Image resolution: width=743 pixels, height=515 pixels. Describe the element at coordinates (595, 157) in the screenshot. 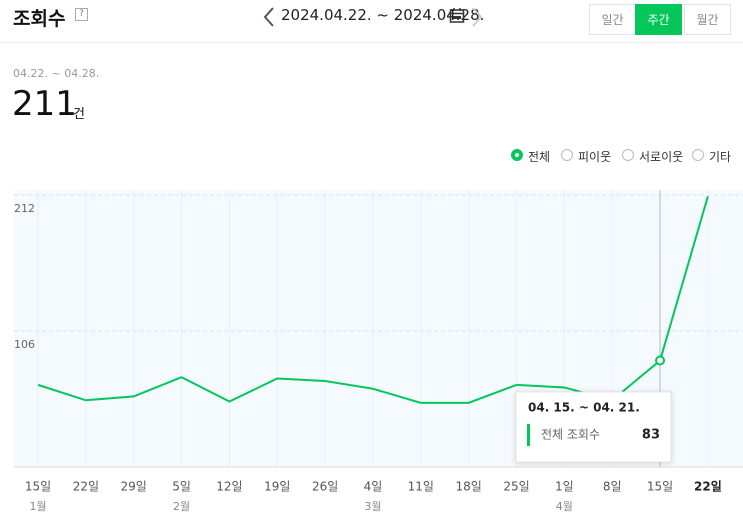

I see `filter-label: 피이웃` at that location.